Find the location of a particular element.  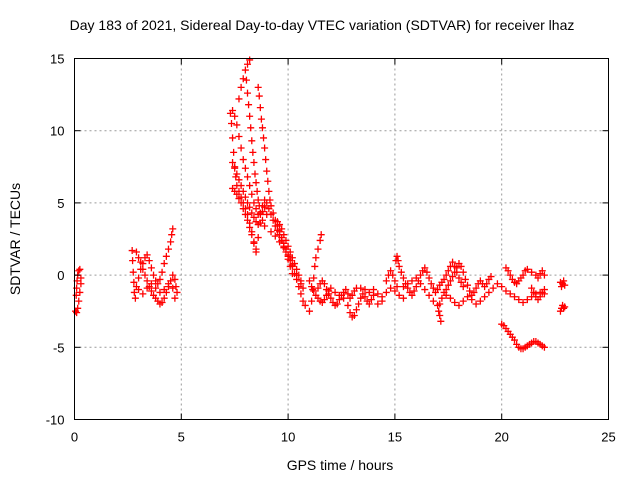

y-tick-label: 0 is located at coordinates (60, 275).